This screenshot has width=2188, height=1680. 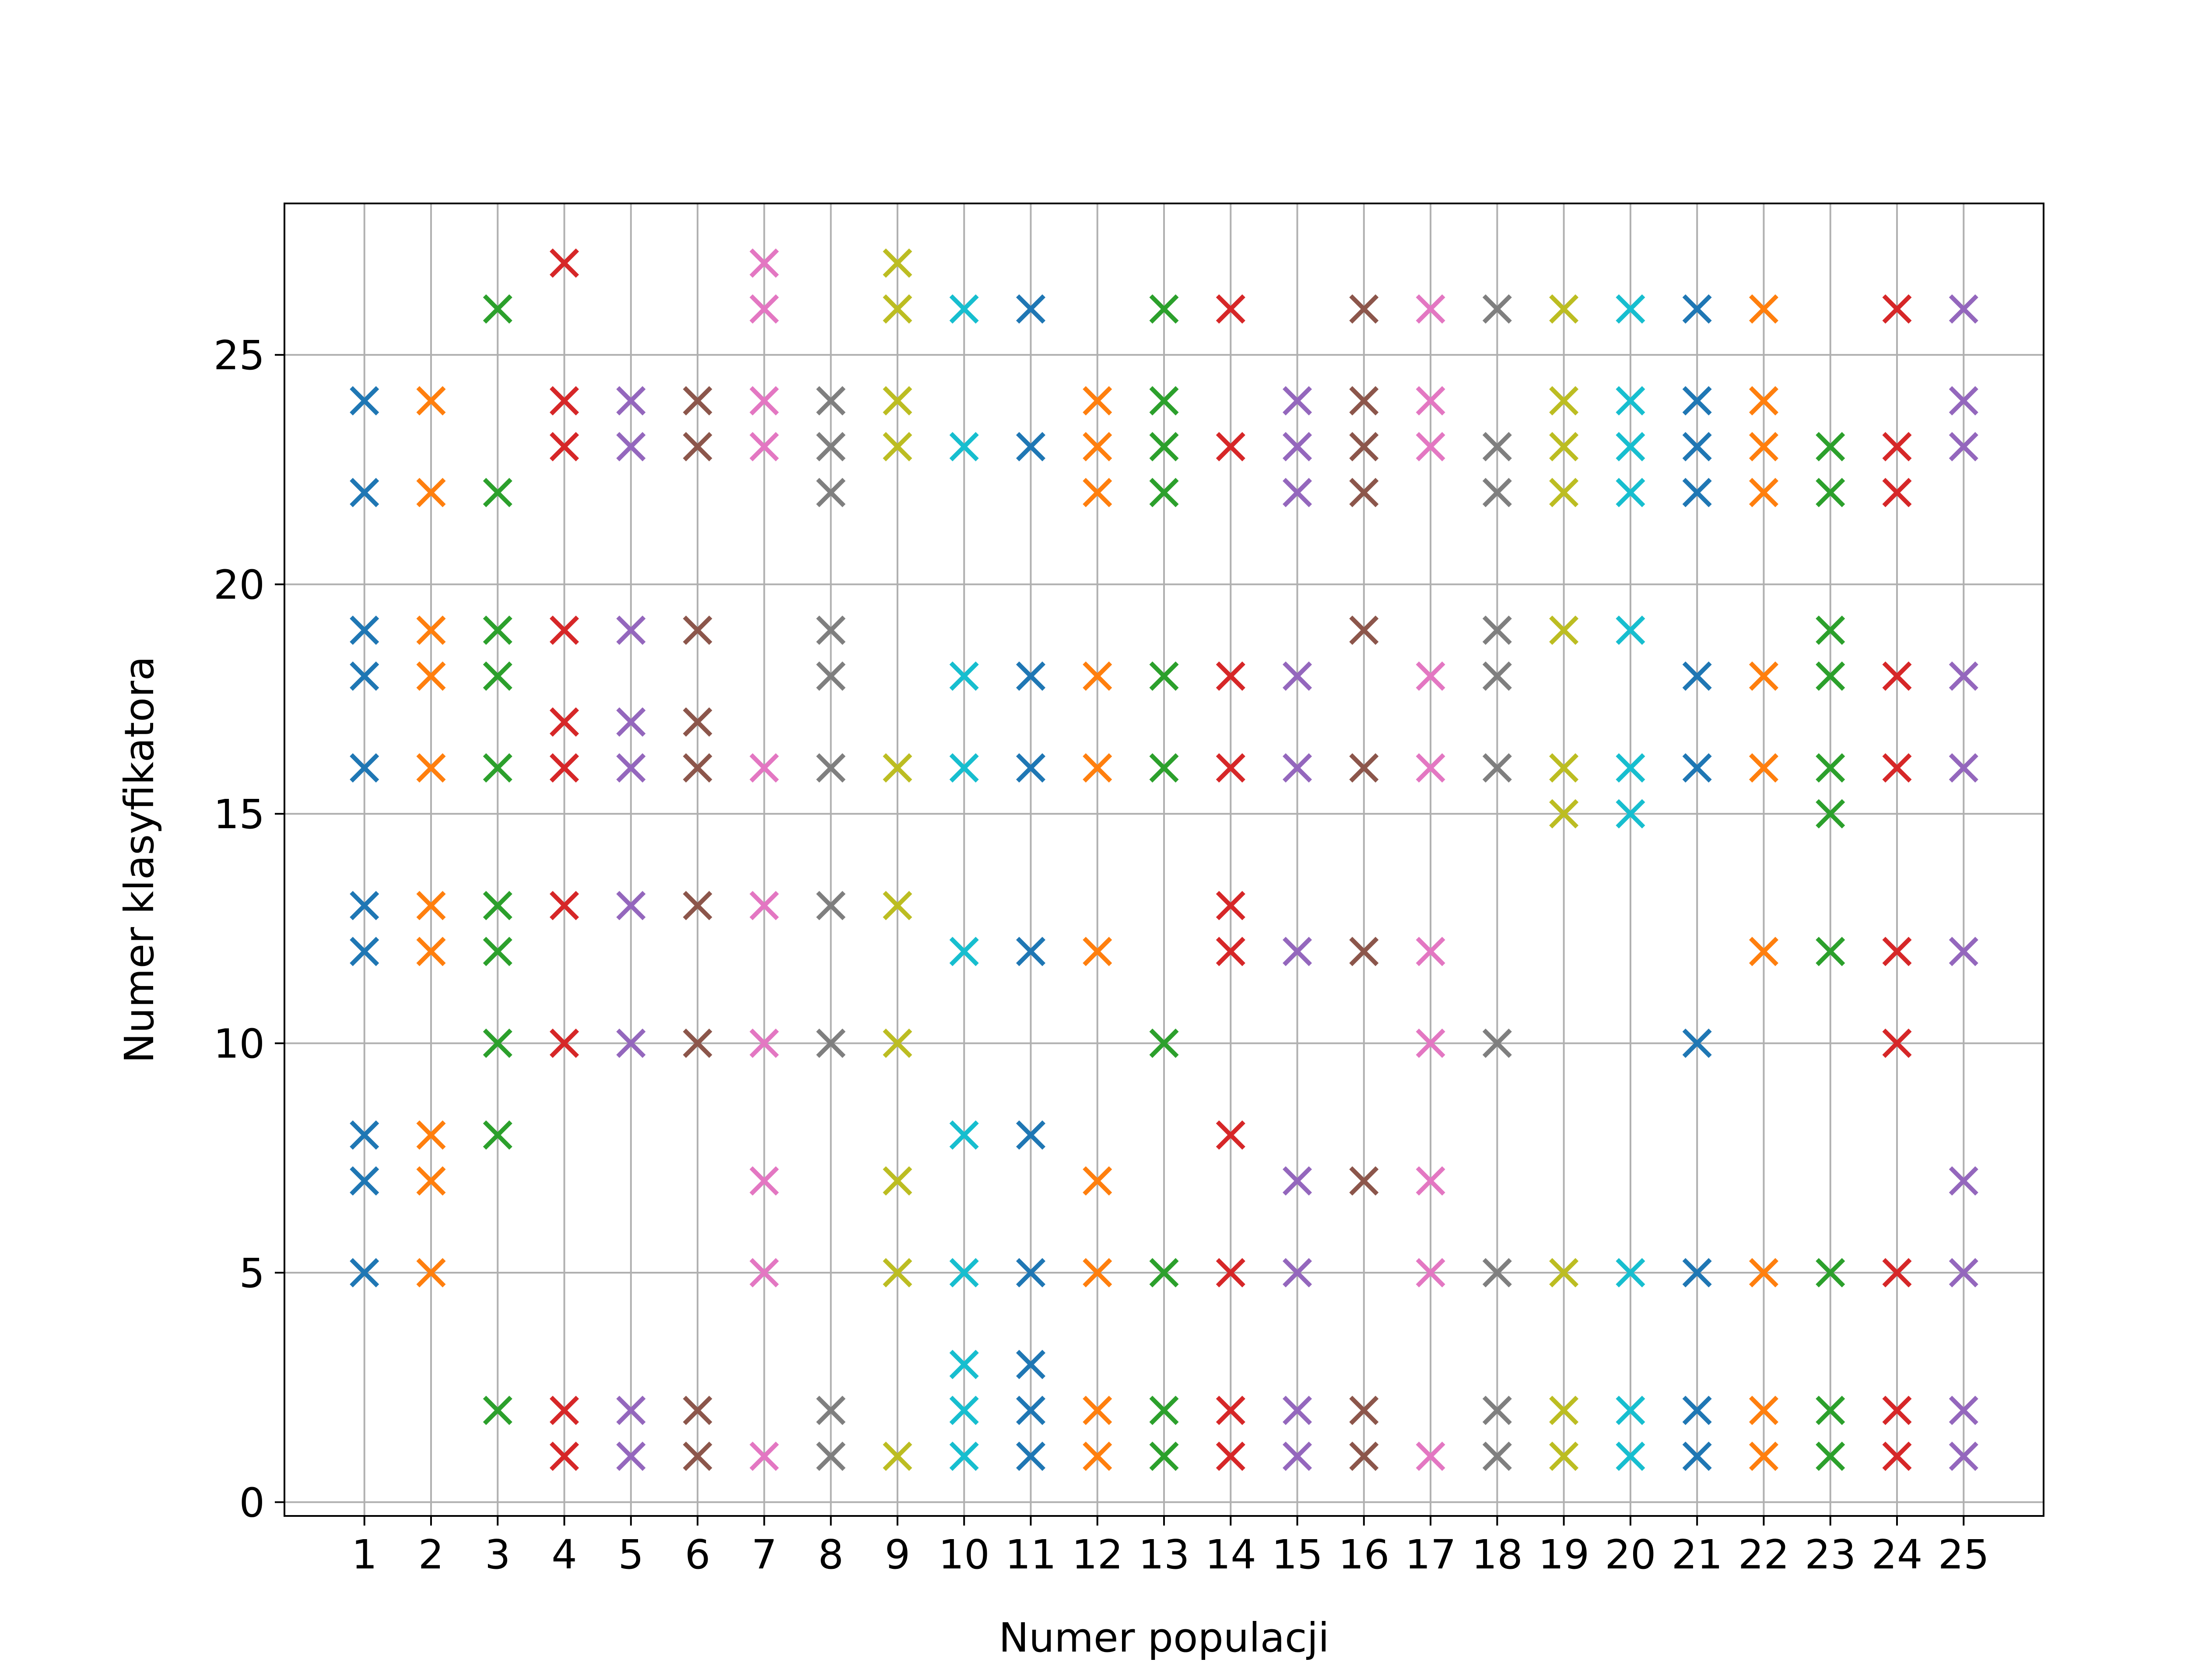 What do you see at coordinates (252, 1273) in the screenshot?
I see `y-tick-label: 5` at bounding box center [252, 1273].